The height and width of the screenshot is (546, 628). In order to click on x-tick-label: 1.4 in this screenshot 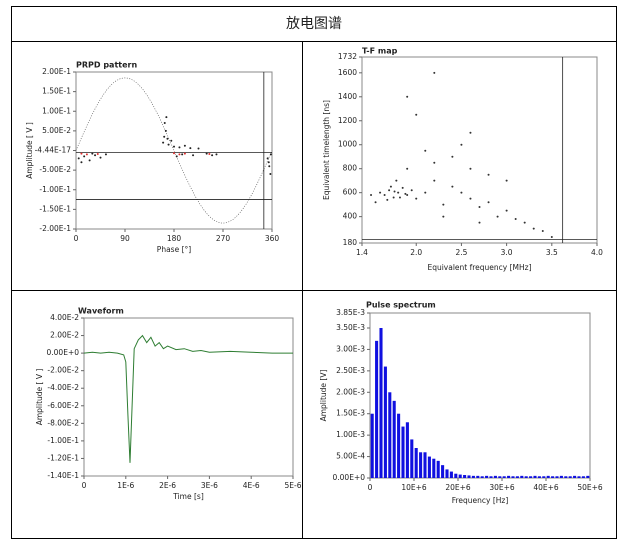, I will do `click(362, 252)`.